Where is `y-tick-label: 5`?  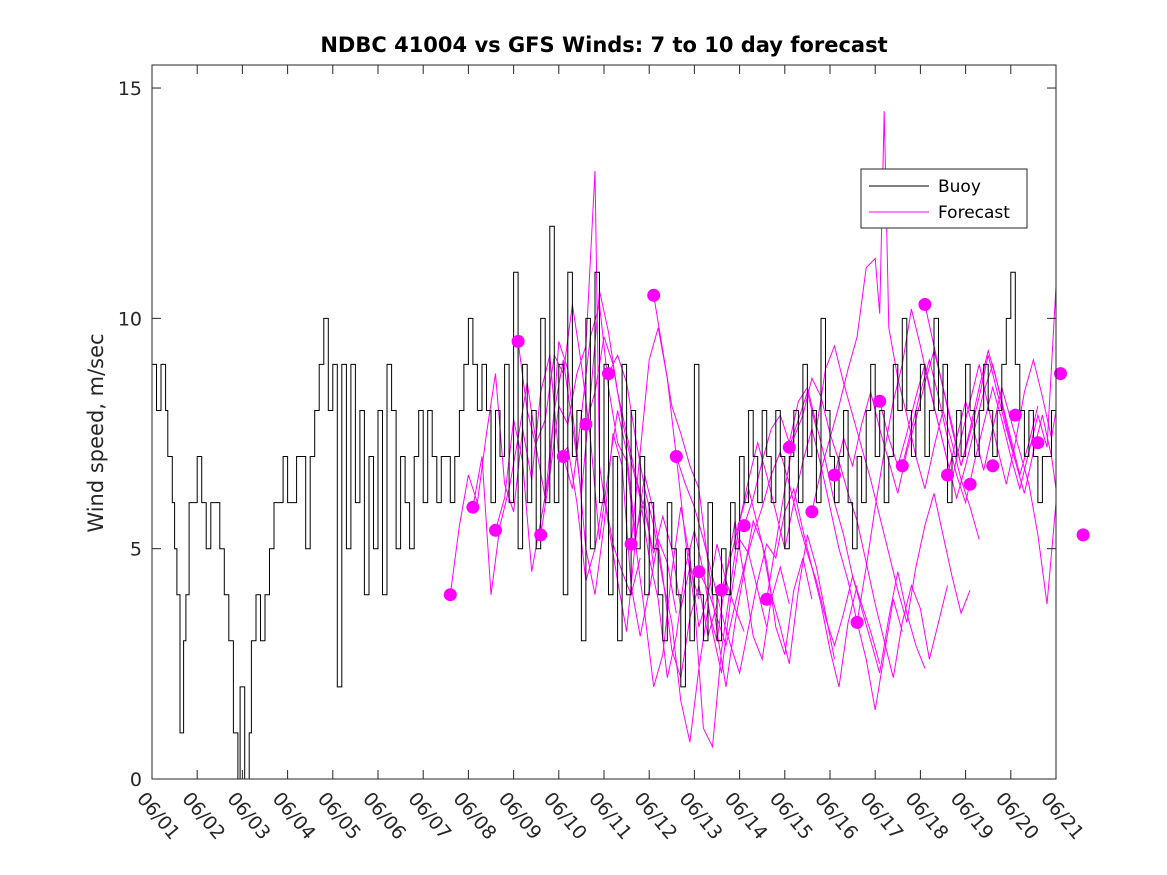 y-tick-label: 5 is located at coordinates (136, 550).